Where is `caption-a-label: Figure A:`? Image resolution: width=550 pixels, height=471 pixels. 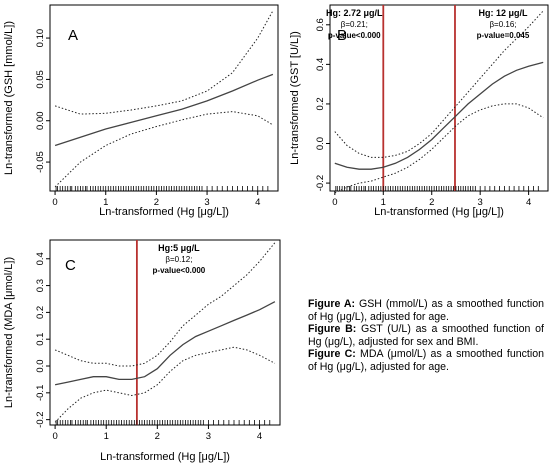 caption-a-label: Figure A: is located at coordinates (332, 304).